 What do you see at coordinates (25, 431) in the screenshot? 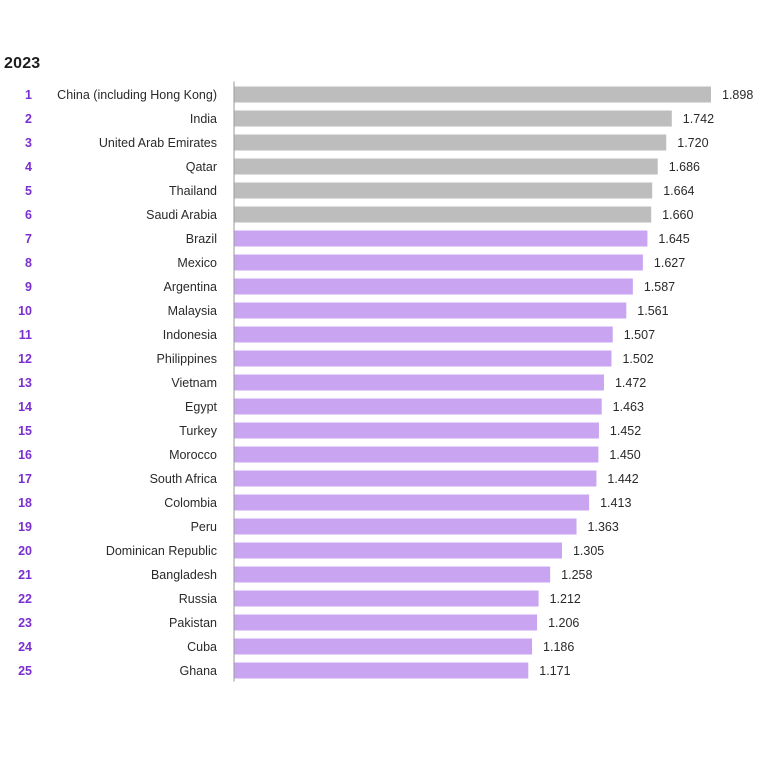
I see `rank-label: 15` at bounding box center [25, 431].